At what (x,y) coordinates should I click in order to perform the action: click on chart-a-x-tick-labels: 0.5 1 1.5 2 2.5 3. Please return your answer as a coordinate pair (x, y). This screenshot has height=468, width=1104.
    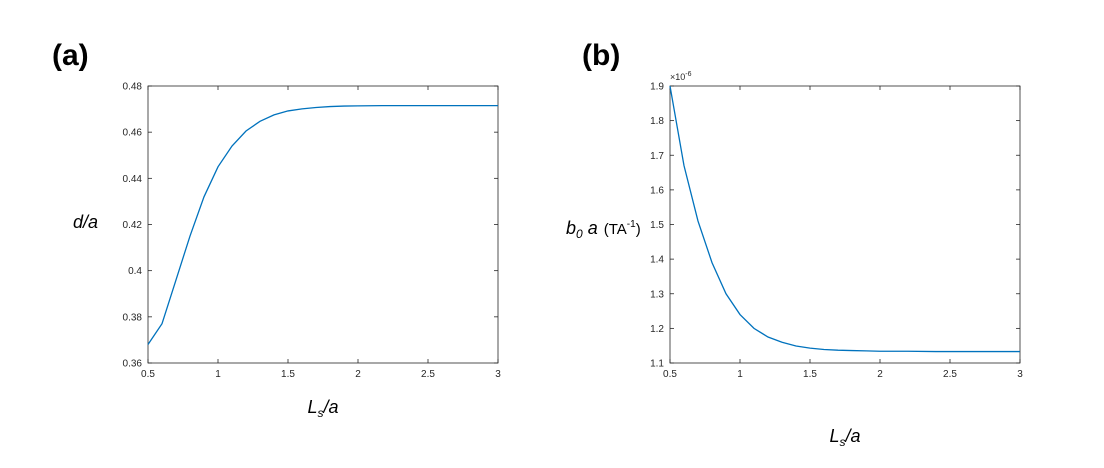
    Looking at the image, I should click on (321, 374).